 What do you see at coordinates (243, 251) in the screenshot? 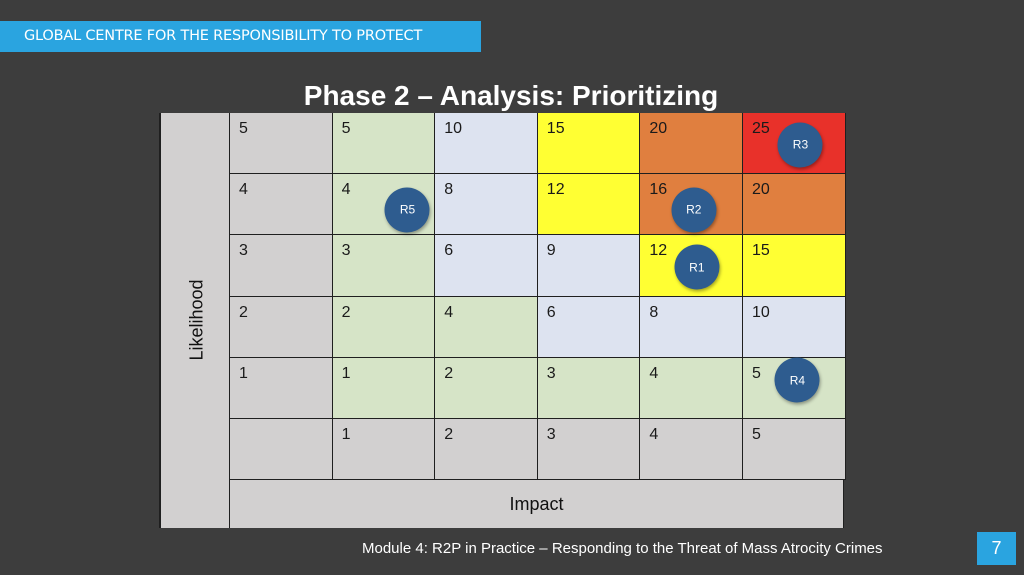
I see `likelihood-label-cell-value: 3` at bounding box center [243, 251].